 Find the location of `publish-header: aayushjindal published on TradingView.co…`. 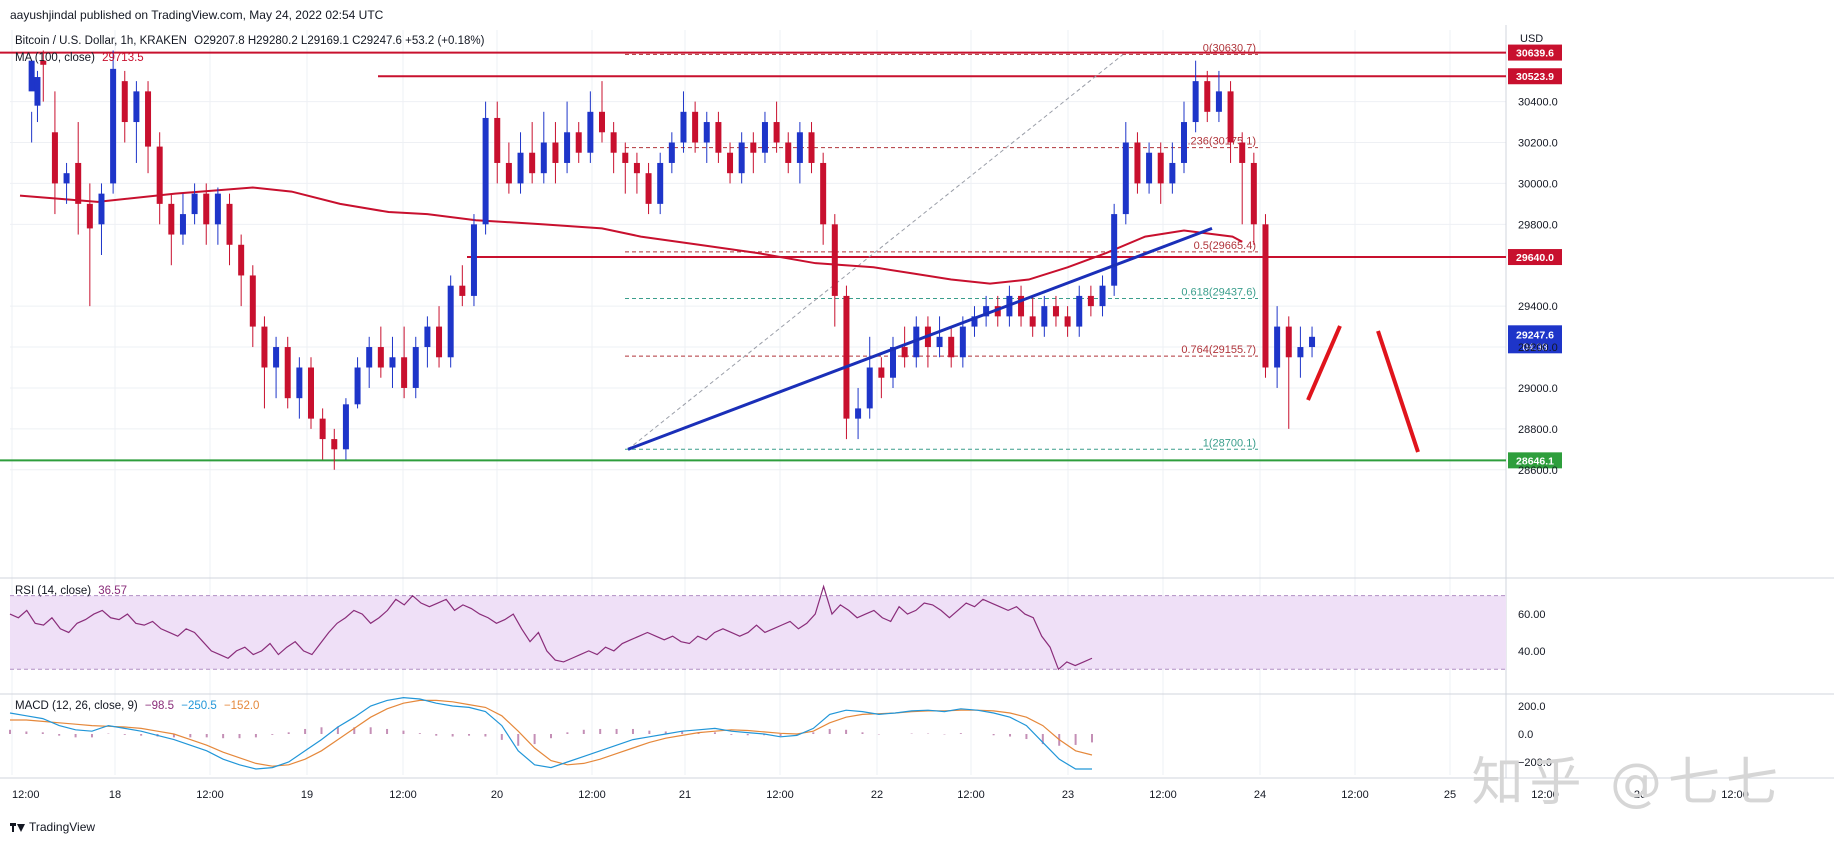

publish-header: aayushjindal published on TradingView.co… is located at coordinates (197, 15).